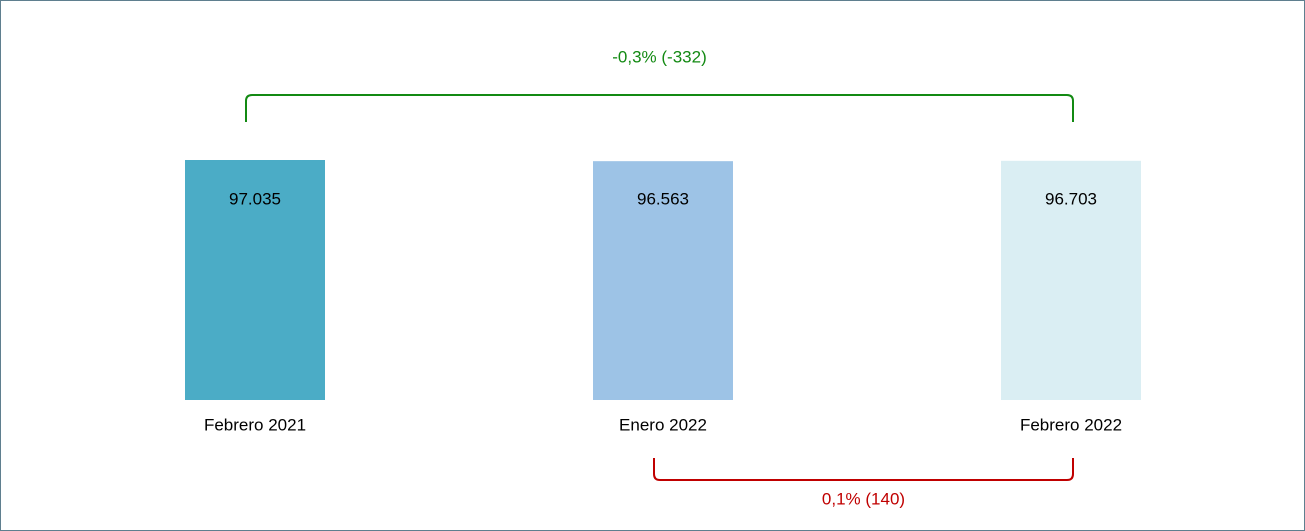 The width and height of the screenshot is (1305, 531). What do you see at coordinates (255, 424) in the screenshot?
I see `x-tick-label: Febrero 2021` at bounding box center [255, 424].